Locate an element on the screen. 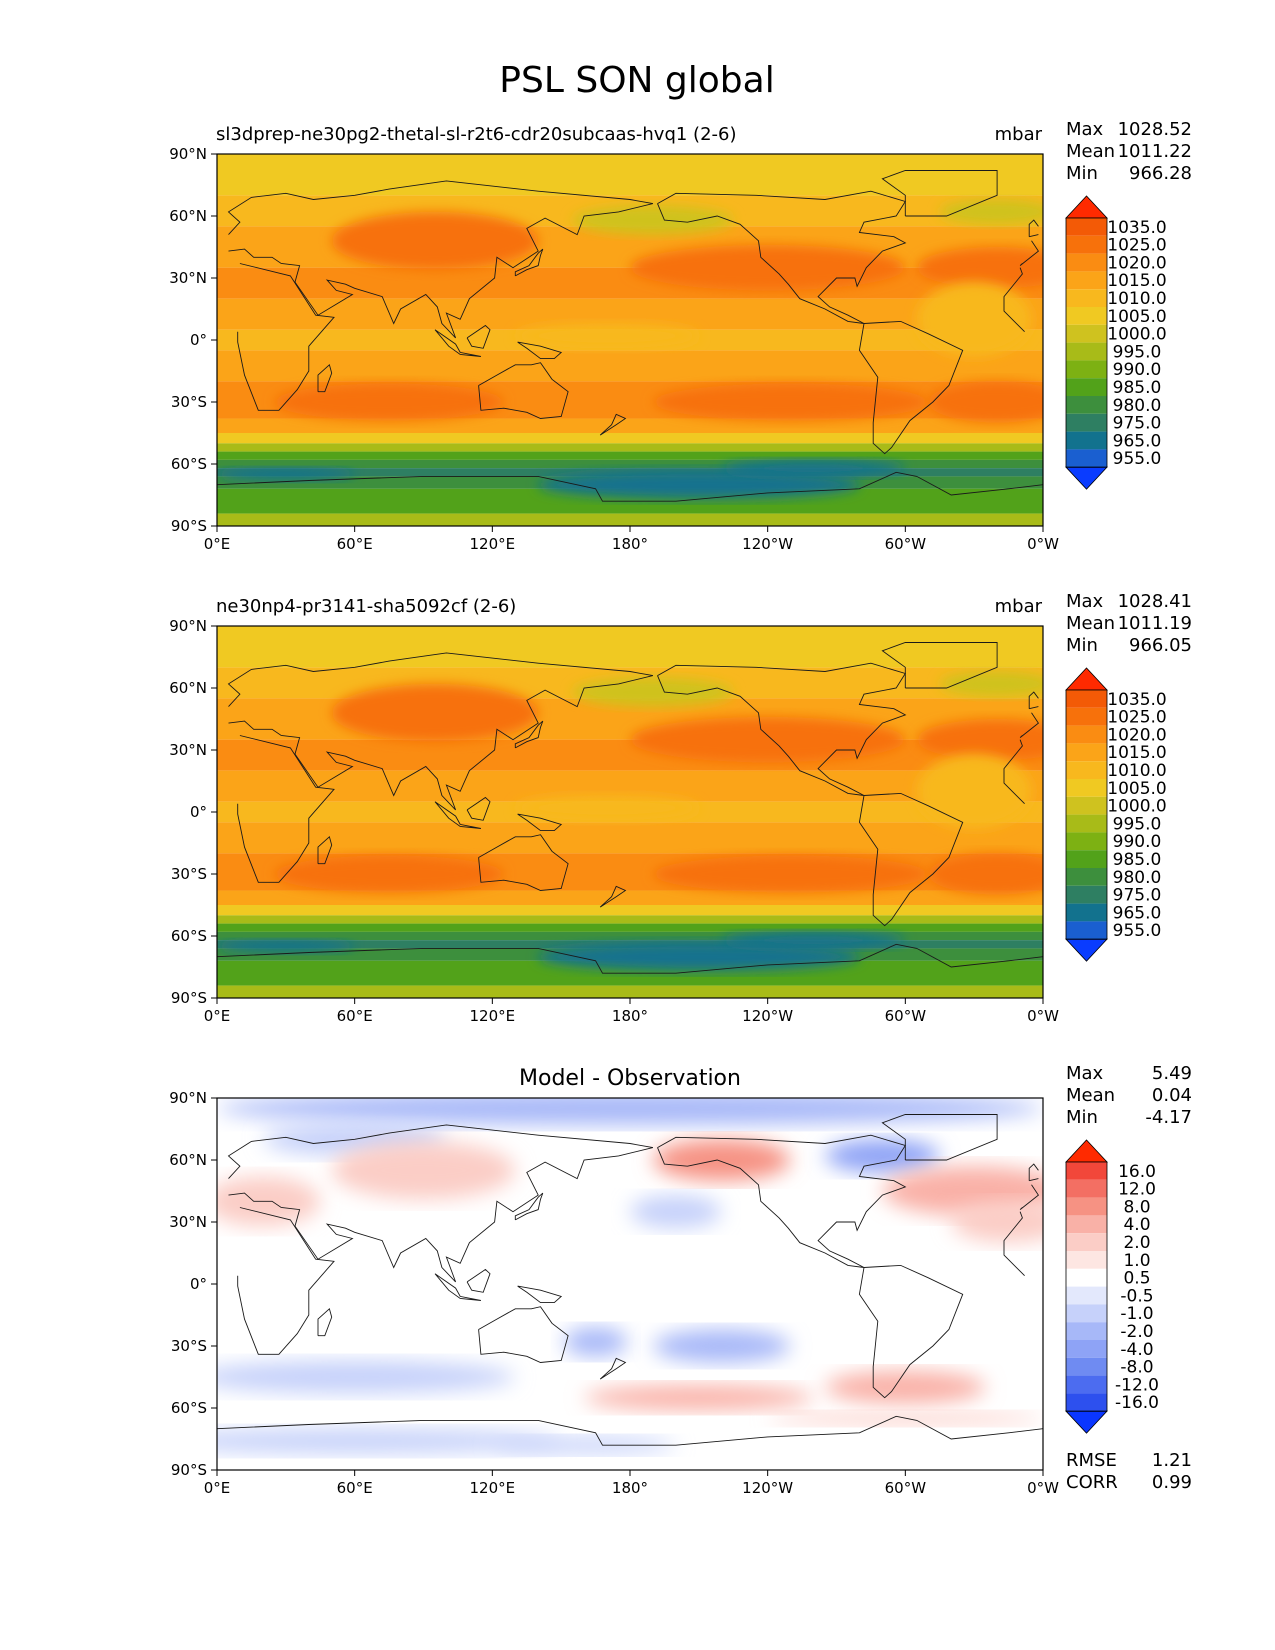 This screenshot has width=1275, height=1650. y-tick-label: 30°N is located at coordinates (188, 1222).